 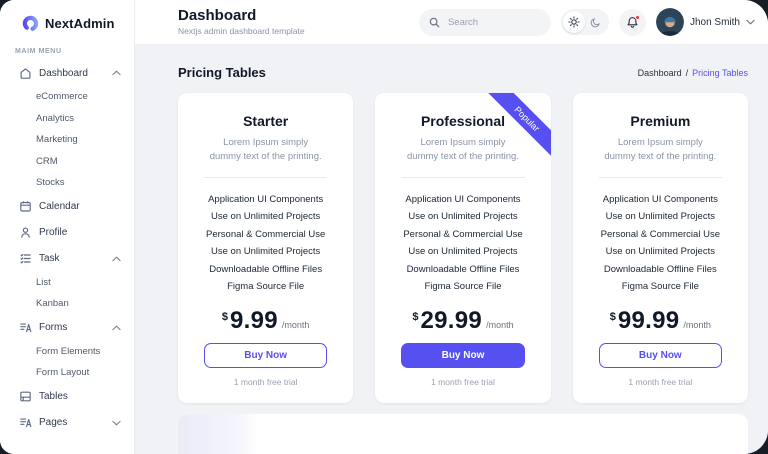 What do you see at coordinates (266, 121) in the screenshot?
I see `plan-name: Starter` at bounding box center [266, 121].